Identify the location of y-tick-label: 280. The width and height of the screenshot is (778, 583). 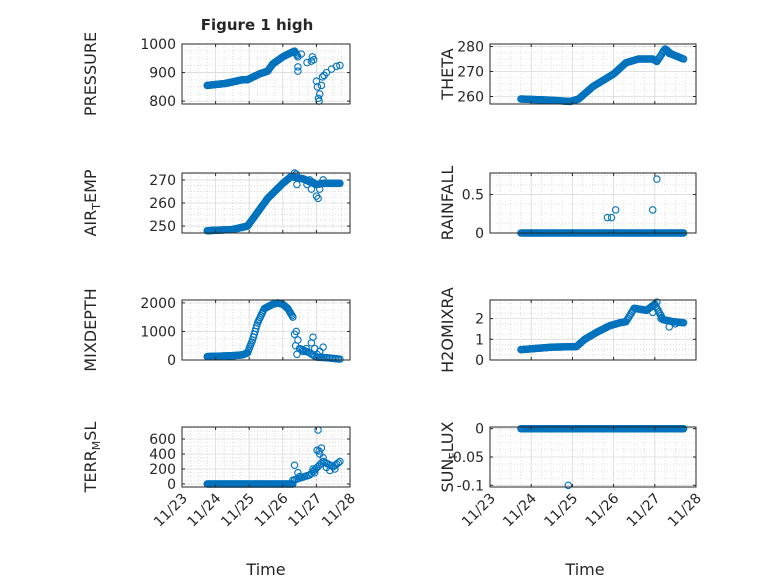
(470, 48).